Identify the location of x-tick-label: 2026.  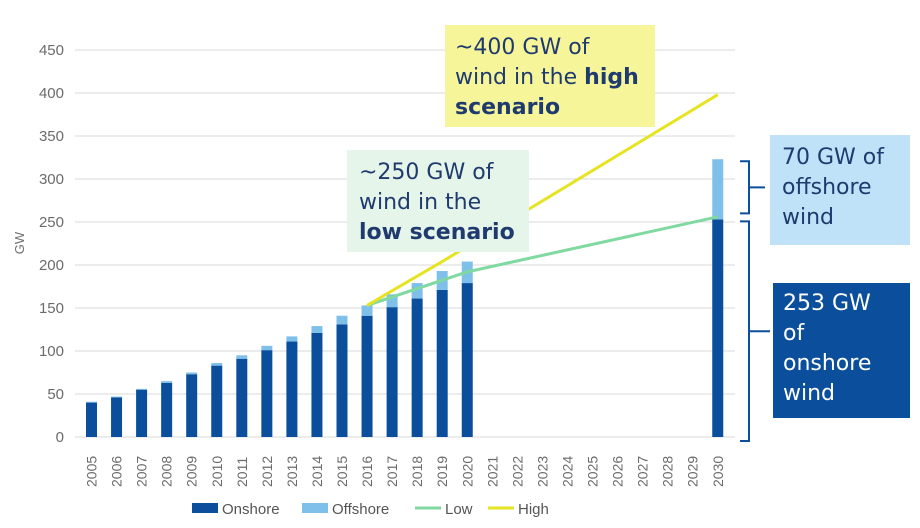
(618, 471).